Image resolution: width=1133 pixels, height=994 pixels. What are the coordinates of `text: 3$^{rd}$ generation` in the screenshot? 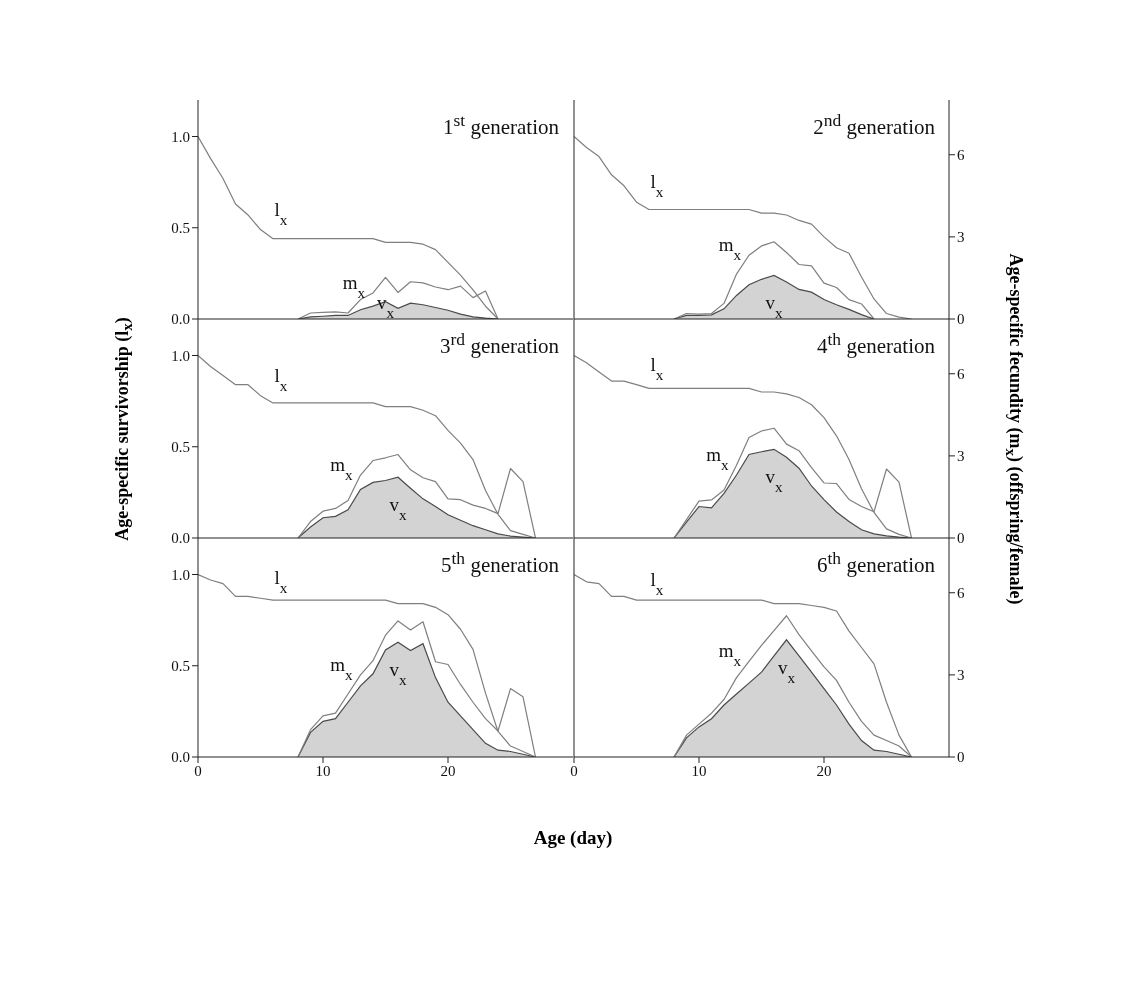 It's located at (499, 344).